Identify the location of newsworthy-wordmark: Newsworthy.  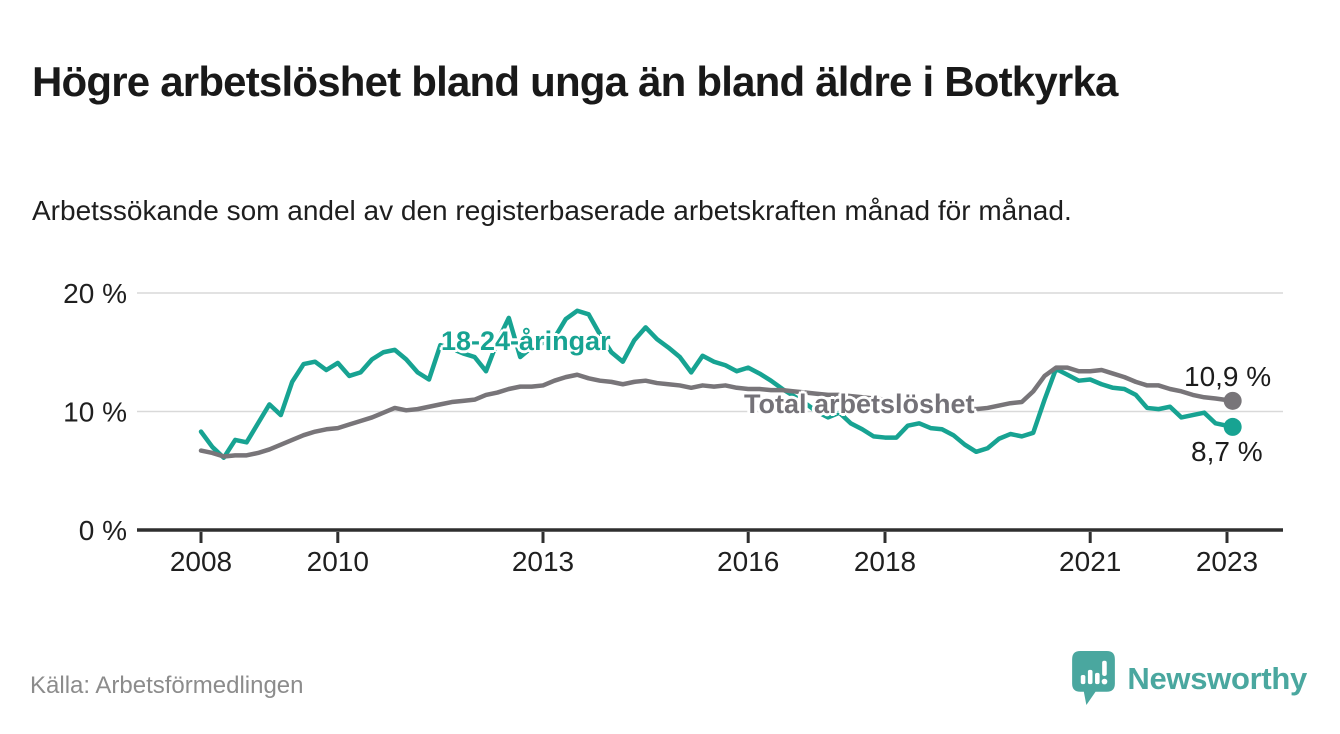
(1217, 678).